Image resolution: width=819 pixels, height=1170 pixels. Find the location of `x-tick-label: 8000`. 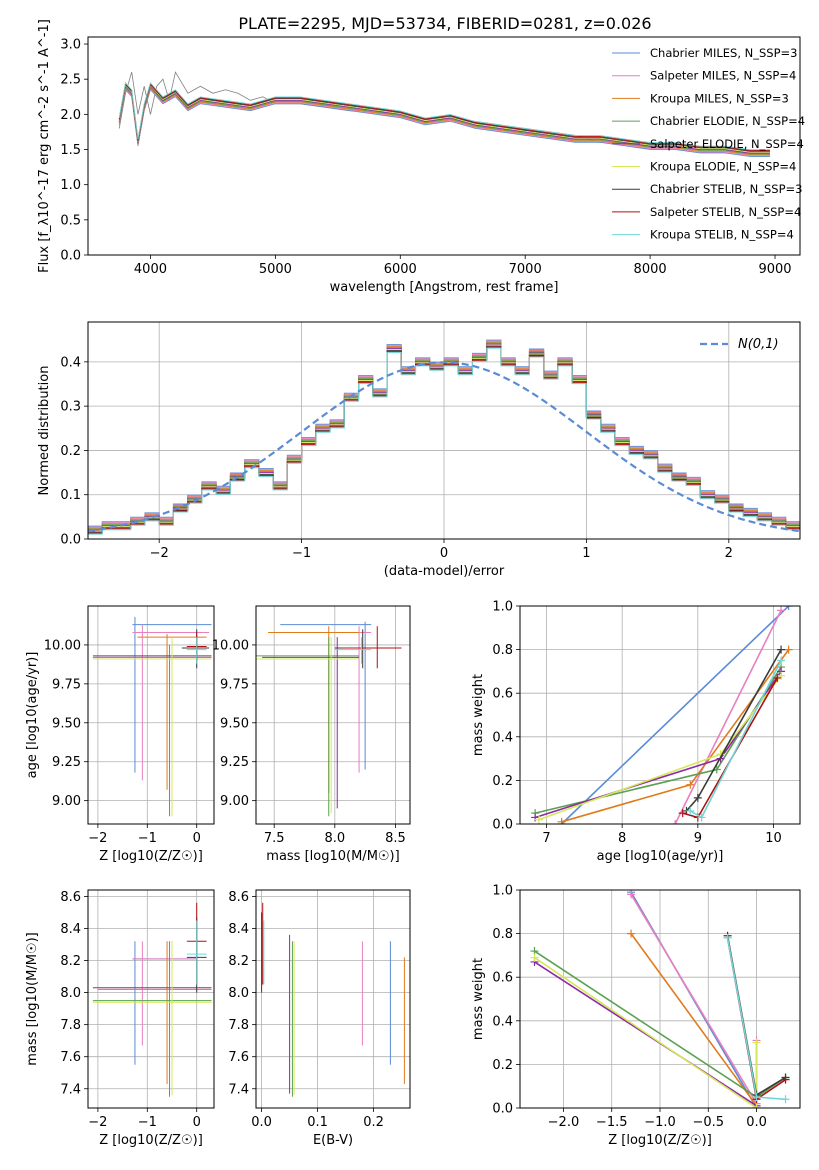

x-tick-label: 8000 is located at coordinates (650, 269).